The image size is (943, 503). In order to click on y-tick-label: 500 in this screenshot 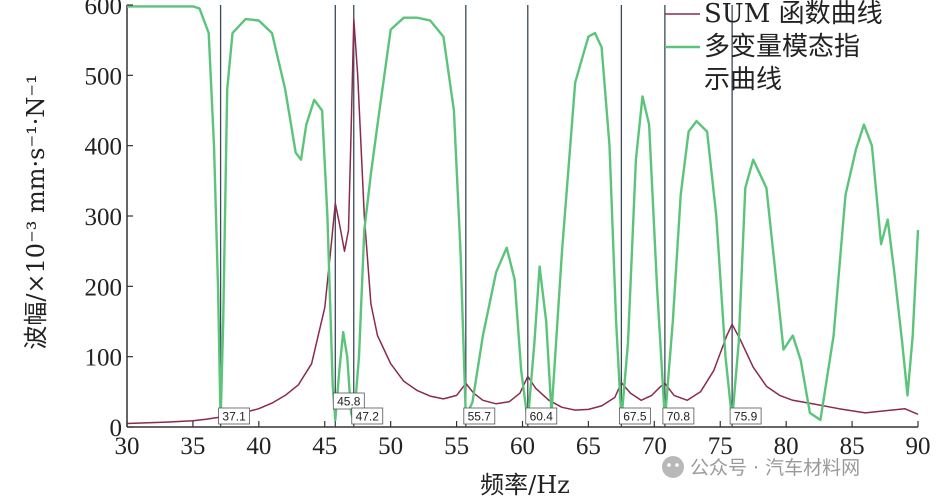, I will do `click(104, 76)`.